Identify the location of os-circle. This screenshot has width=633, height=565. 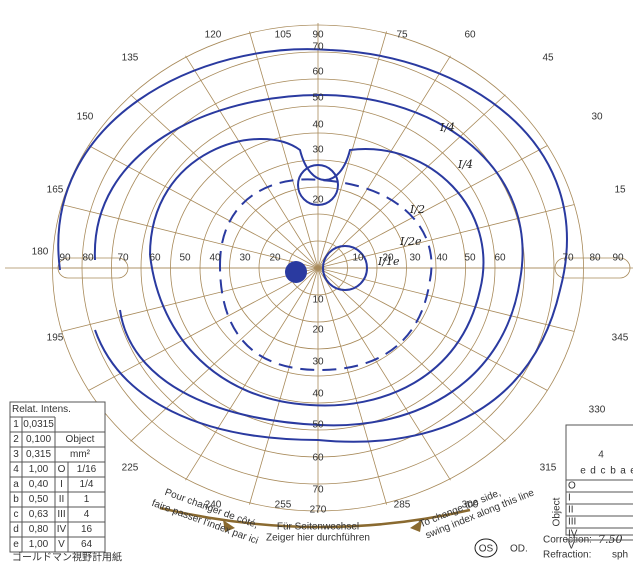
(486, 548).